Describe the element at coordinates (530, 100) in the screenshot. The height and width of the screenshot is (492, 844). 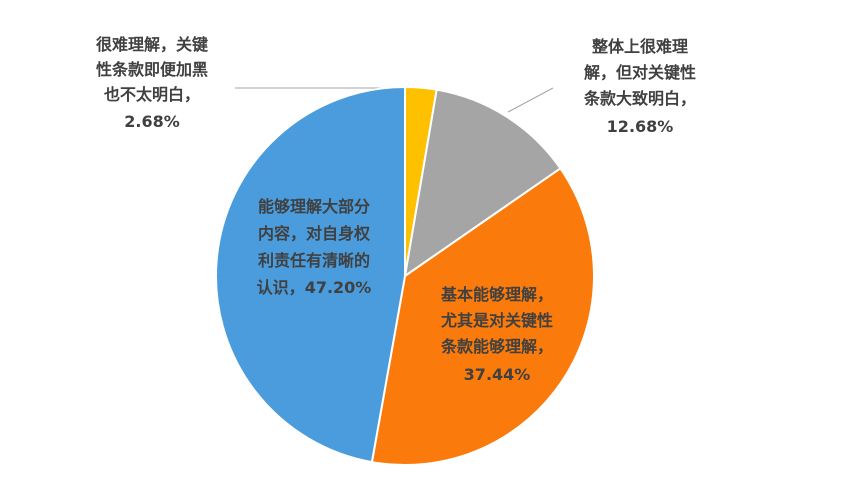
I see `leader-line` at that location.